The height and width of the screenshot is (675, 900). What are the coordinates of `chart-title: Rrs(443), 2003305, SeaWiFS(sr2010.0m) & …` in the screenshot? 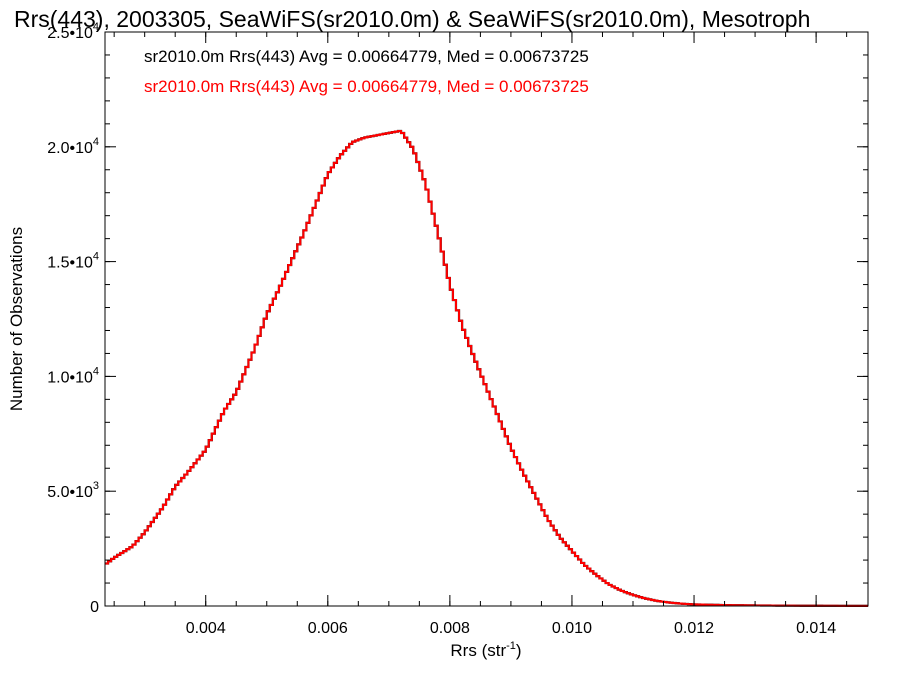 It's located at (412, 19).